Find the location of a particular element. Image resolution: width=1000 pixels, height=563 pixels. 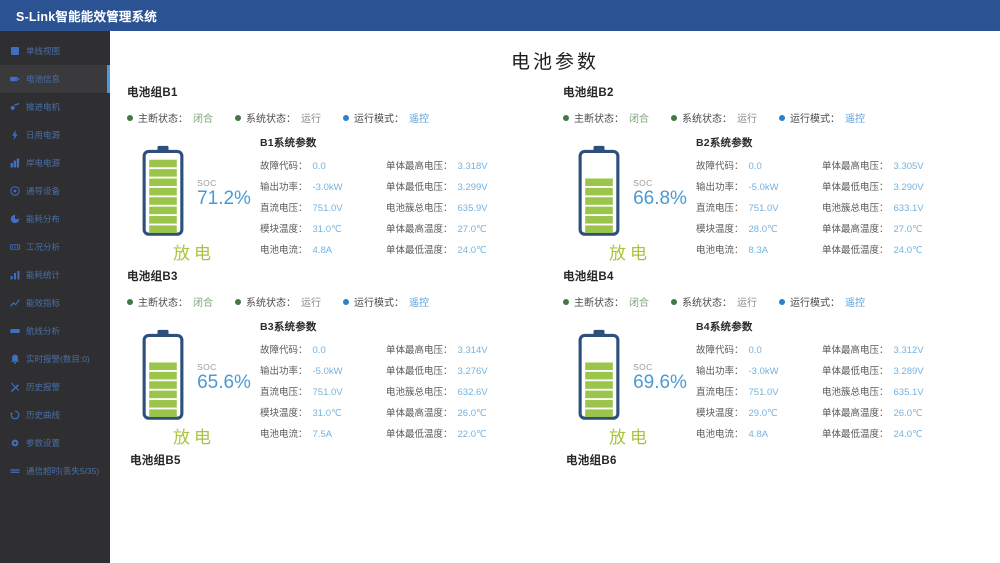

sidebar-item-1: 单线视图 is located at coordinates (55, 51).